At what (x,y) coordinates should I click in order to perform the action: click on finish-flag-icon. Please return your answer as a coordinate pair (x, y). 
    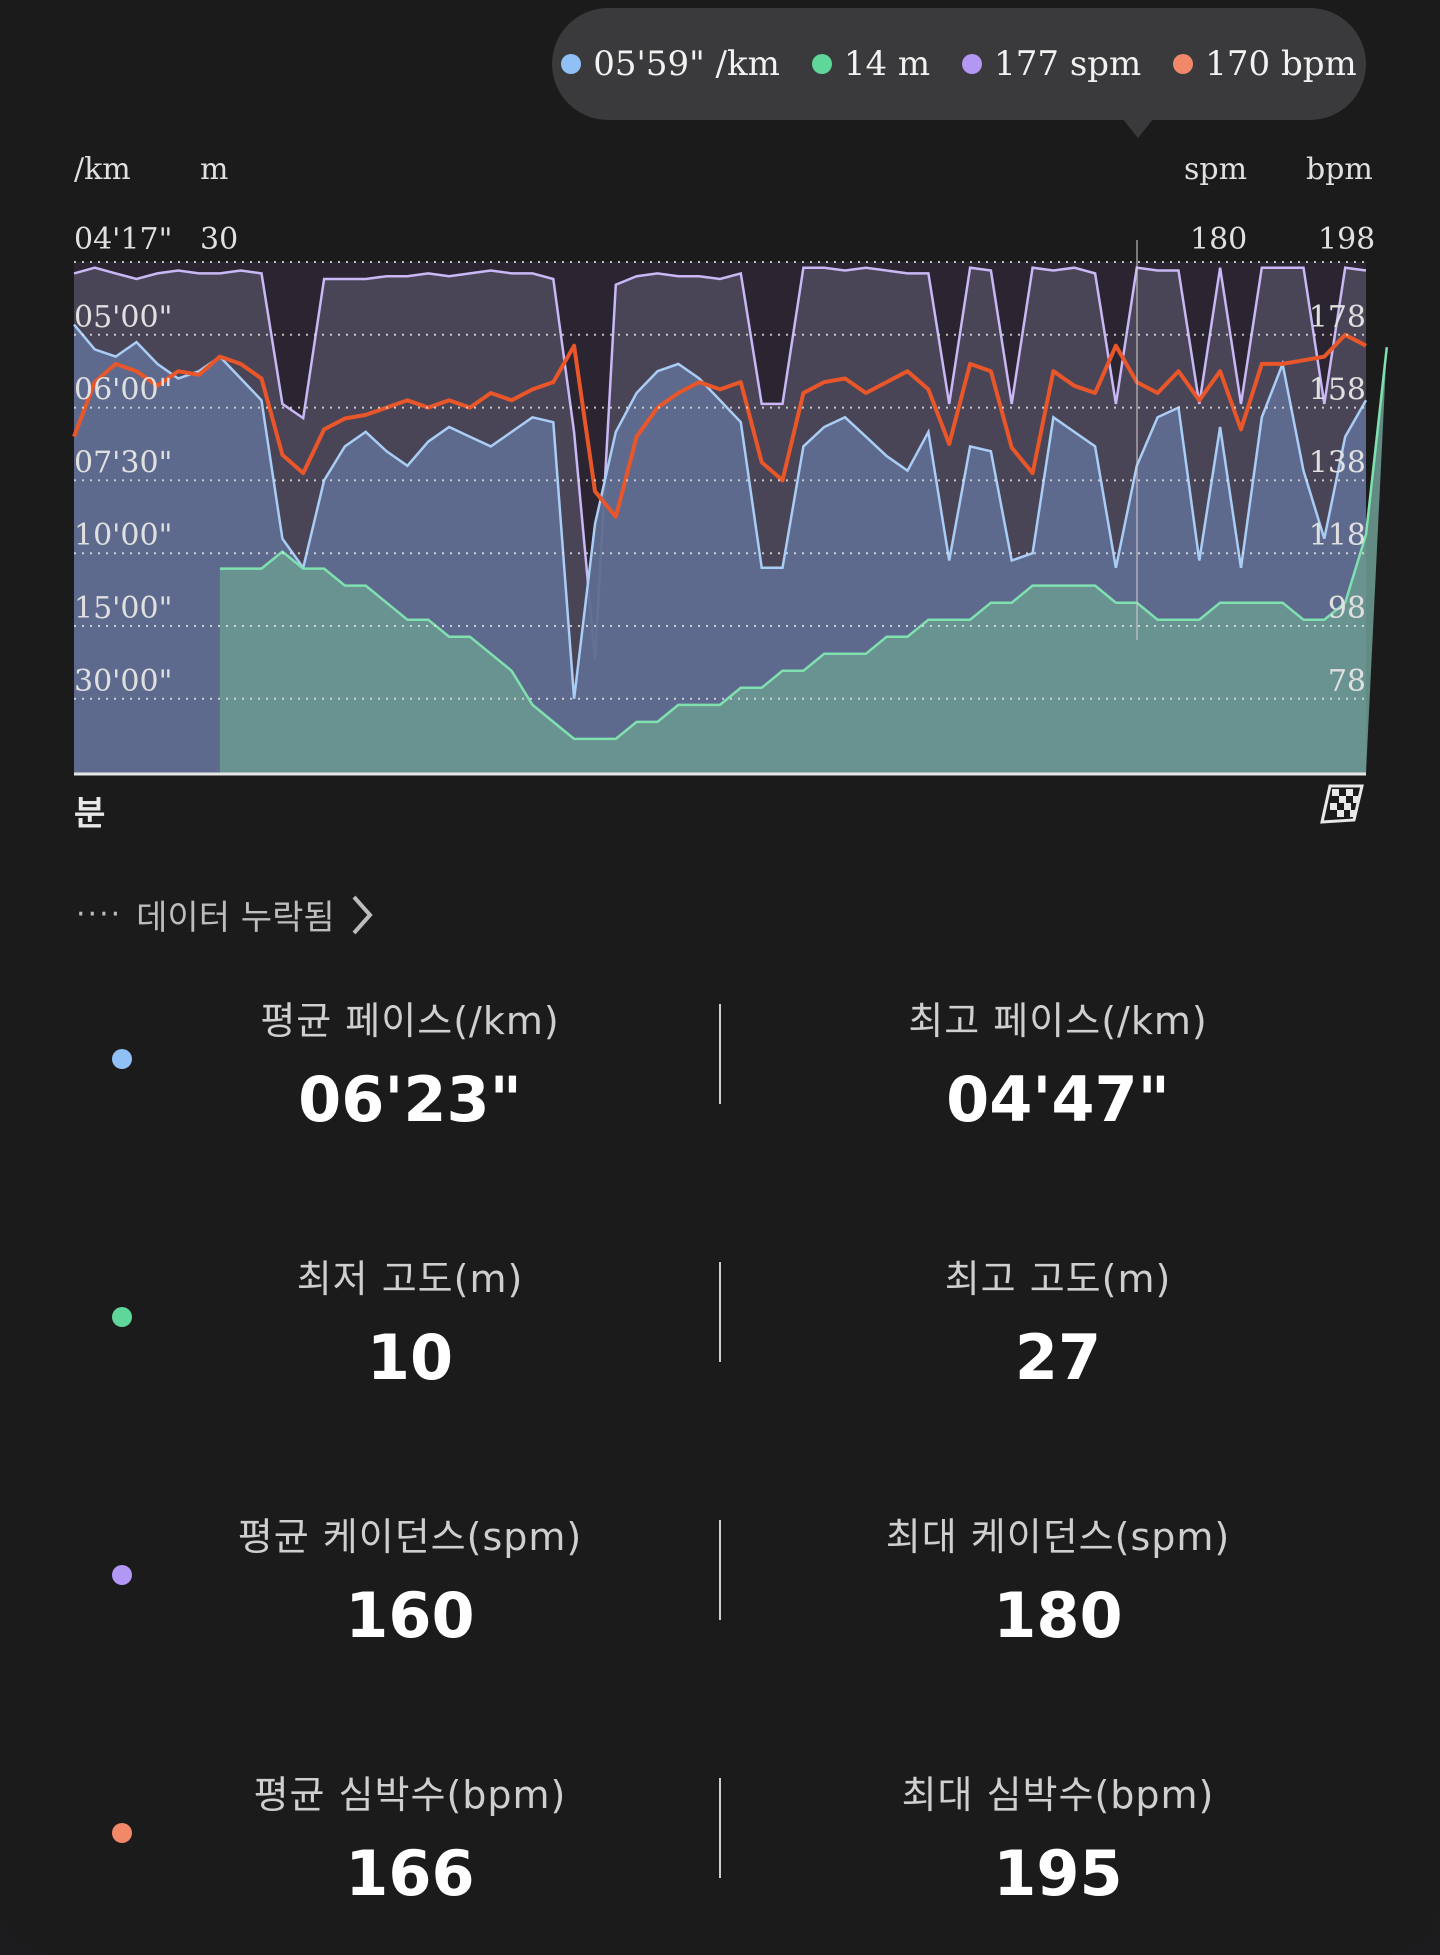
    Looking at the image, I should click on (1342, 804).